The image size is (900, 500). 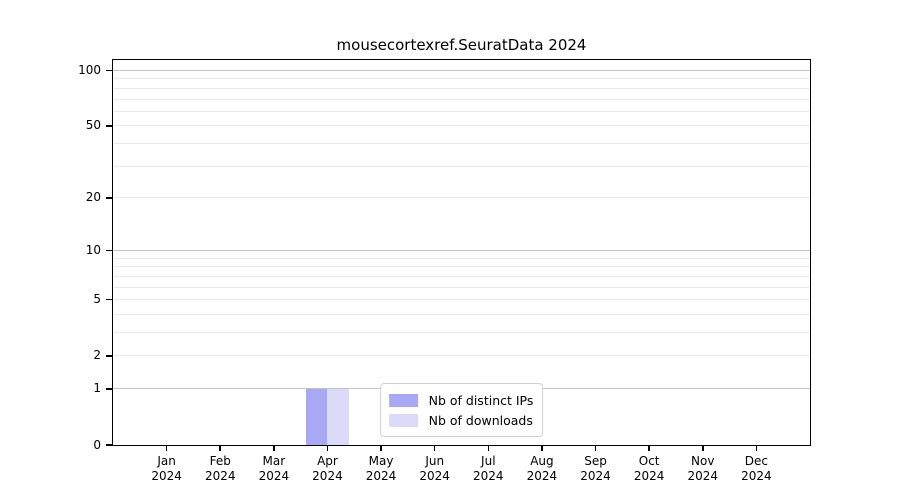 I want to click on x-axis-tick-label: Dec 2024, so click(x=756, y=469).